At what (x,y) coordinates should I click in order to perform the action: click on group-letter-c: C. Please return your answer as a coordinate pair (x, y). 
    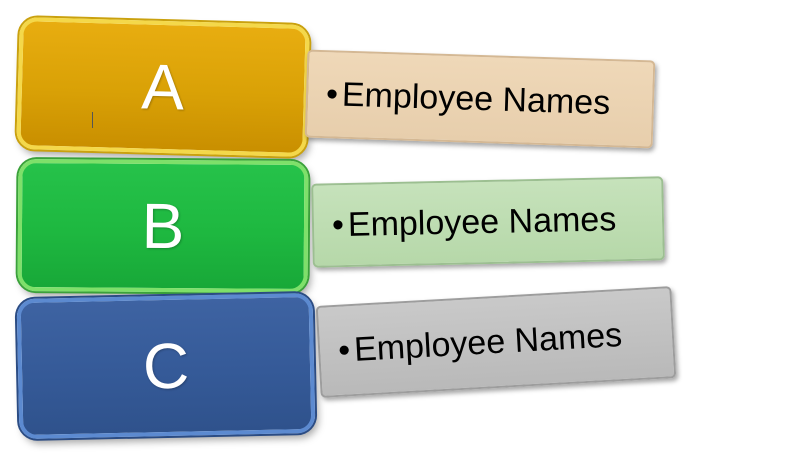
    Looking at the image, I should click on (166, 366).